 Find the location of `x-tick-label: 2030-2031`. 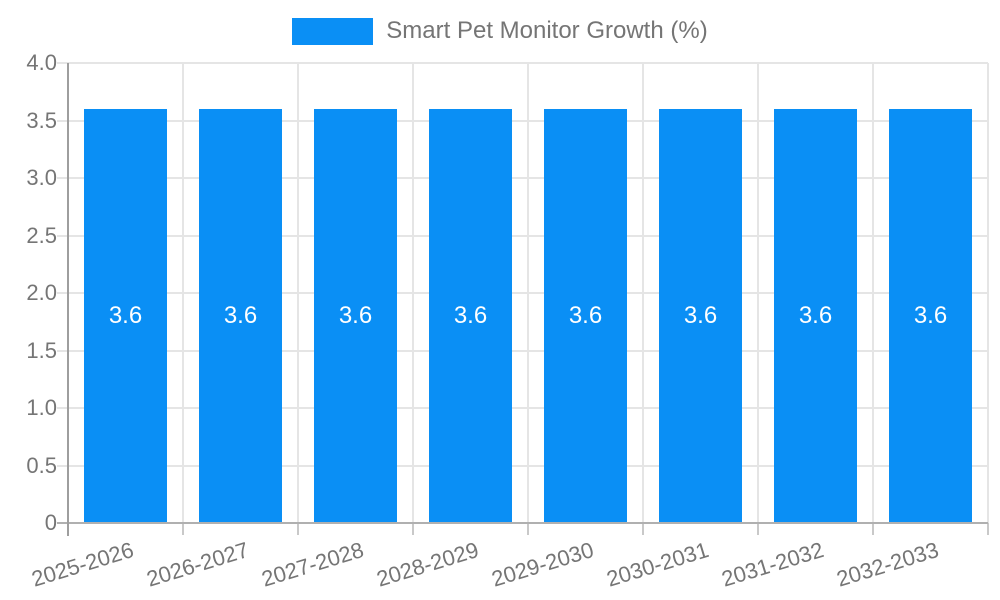

x-tick-label: 2030-2031 is located at coordinates (657, 564).